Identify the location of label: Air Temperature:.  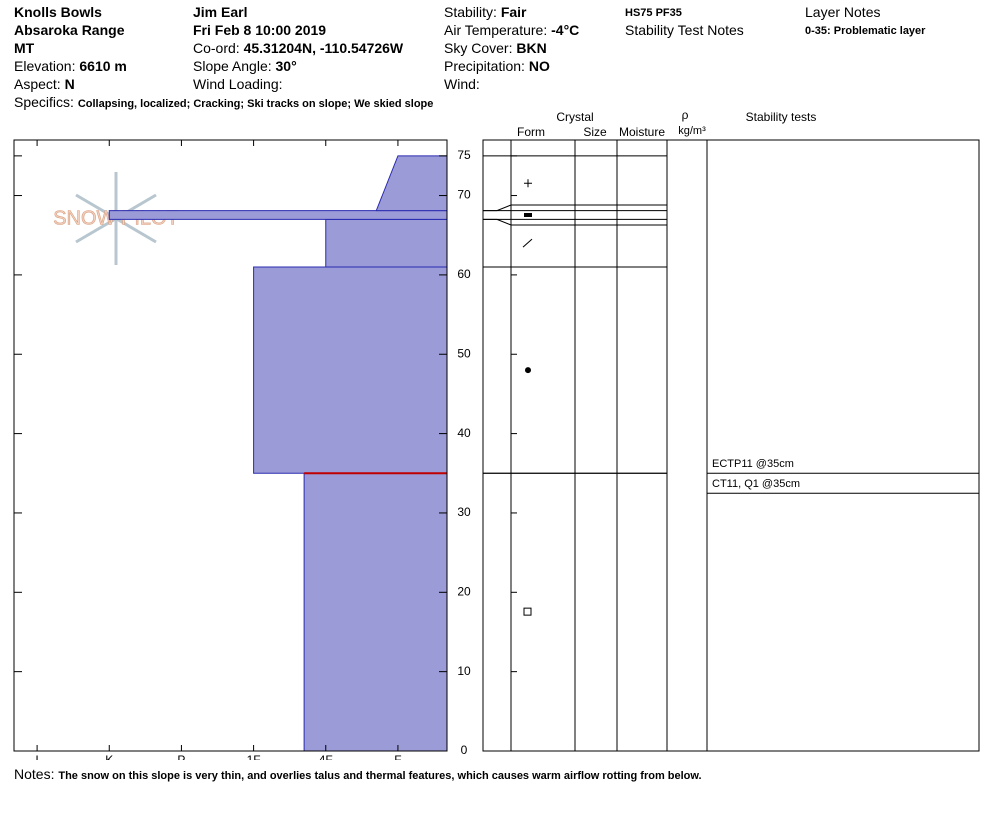
(496, 30).